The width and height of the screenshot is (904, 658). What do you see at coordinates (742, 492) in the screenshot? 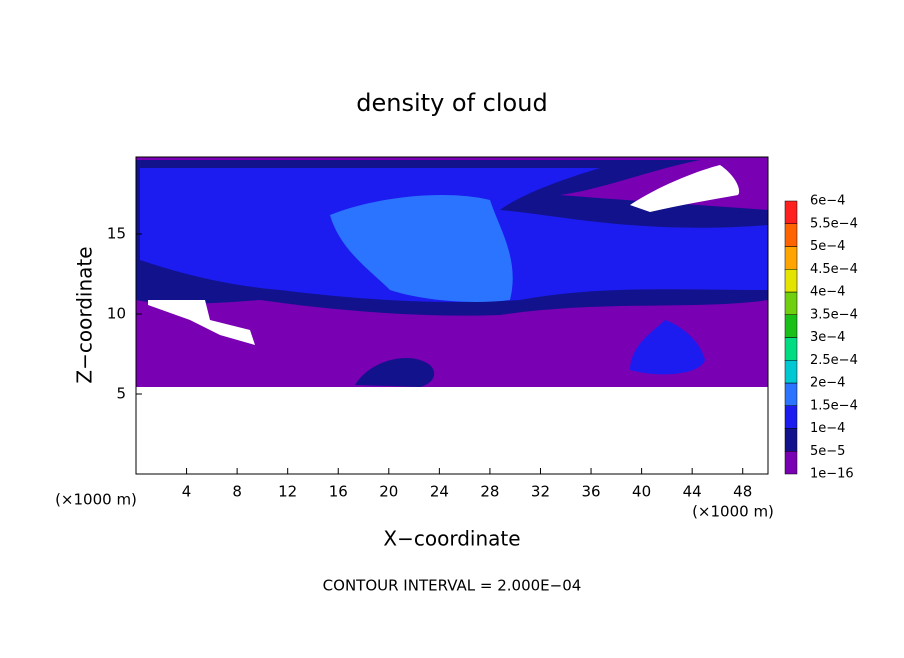
I see `x-tick-label: 48` at bounding box center [742, 492].